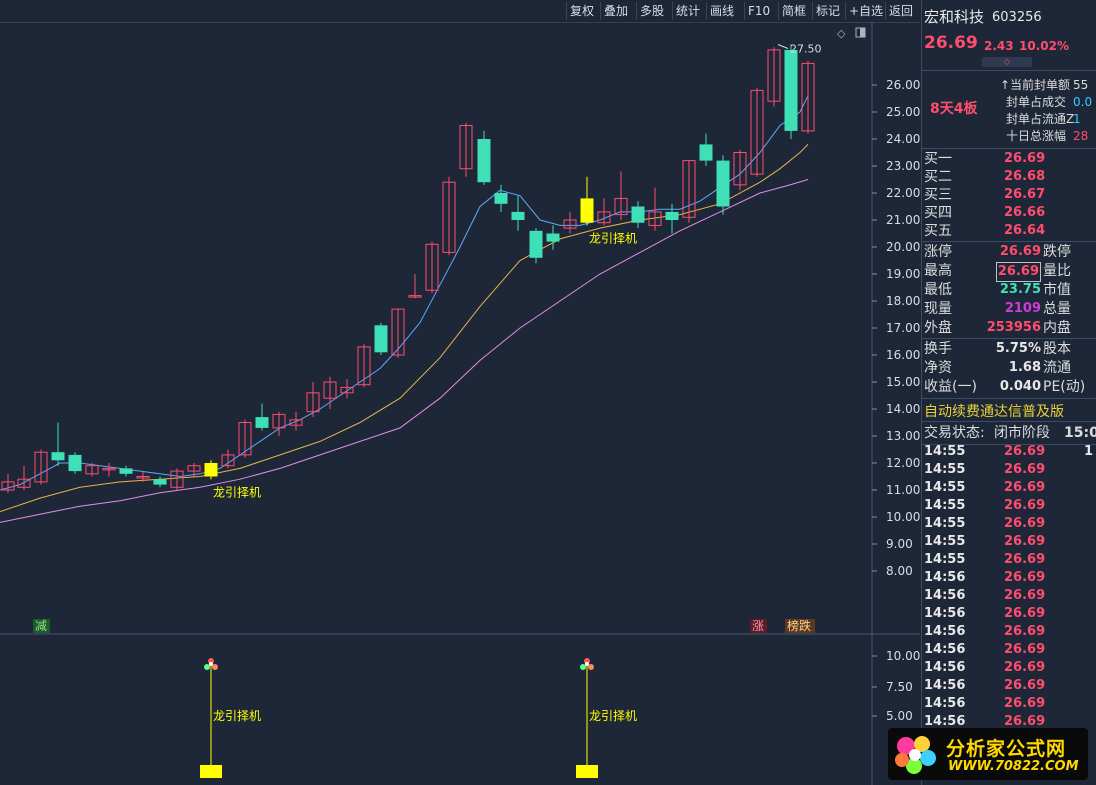 This screenshot has width=1096, height=785. What do you see at coordinates (994, 412) in the screenshot?
I see `ad-banner: 自动续费通达信普及版` at bounding box center [994, 412].